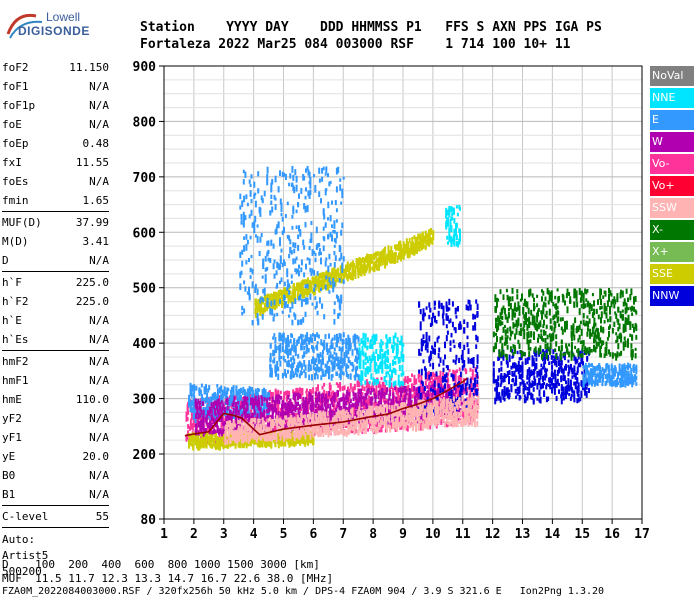  Describe the element at coordinates (102, 516) in the screenshot. I see `param-value: 55` at that location.